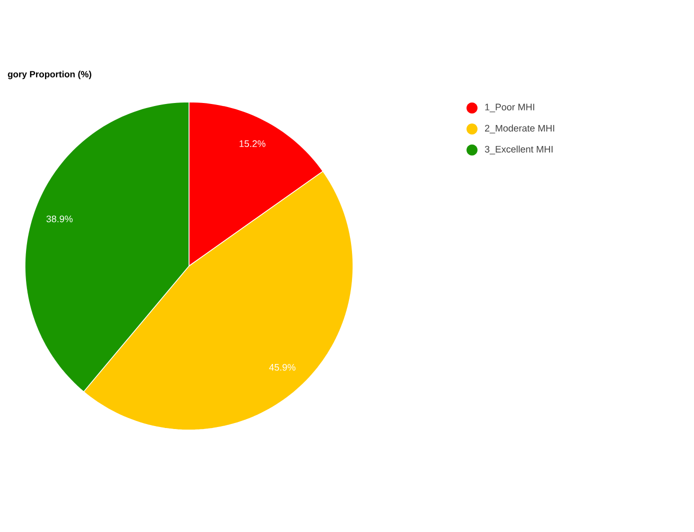  I want to click on data-label: 15.2%, so click(253, 143).